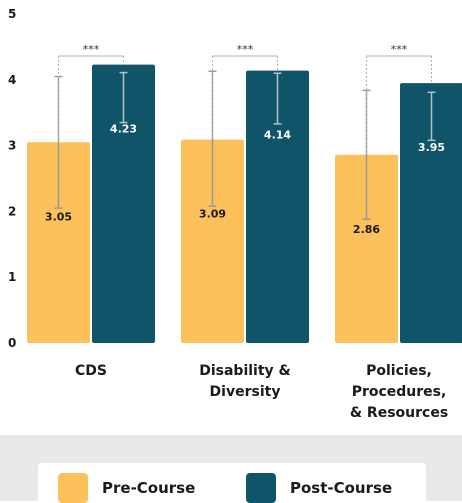 The height and width of the screenshot is (503, 462). Describe the element at coordinates (58, 216) in the screenshot. I see `data-label: 3.05` at that location.